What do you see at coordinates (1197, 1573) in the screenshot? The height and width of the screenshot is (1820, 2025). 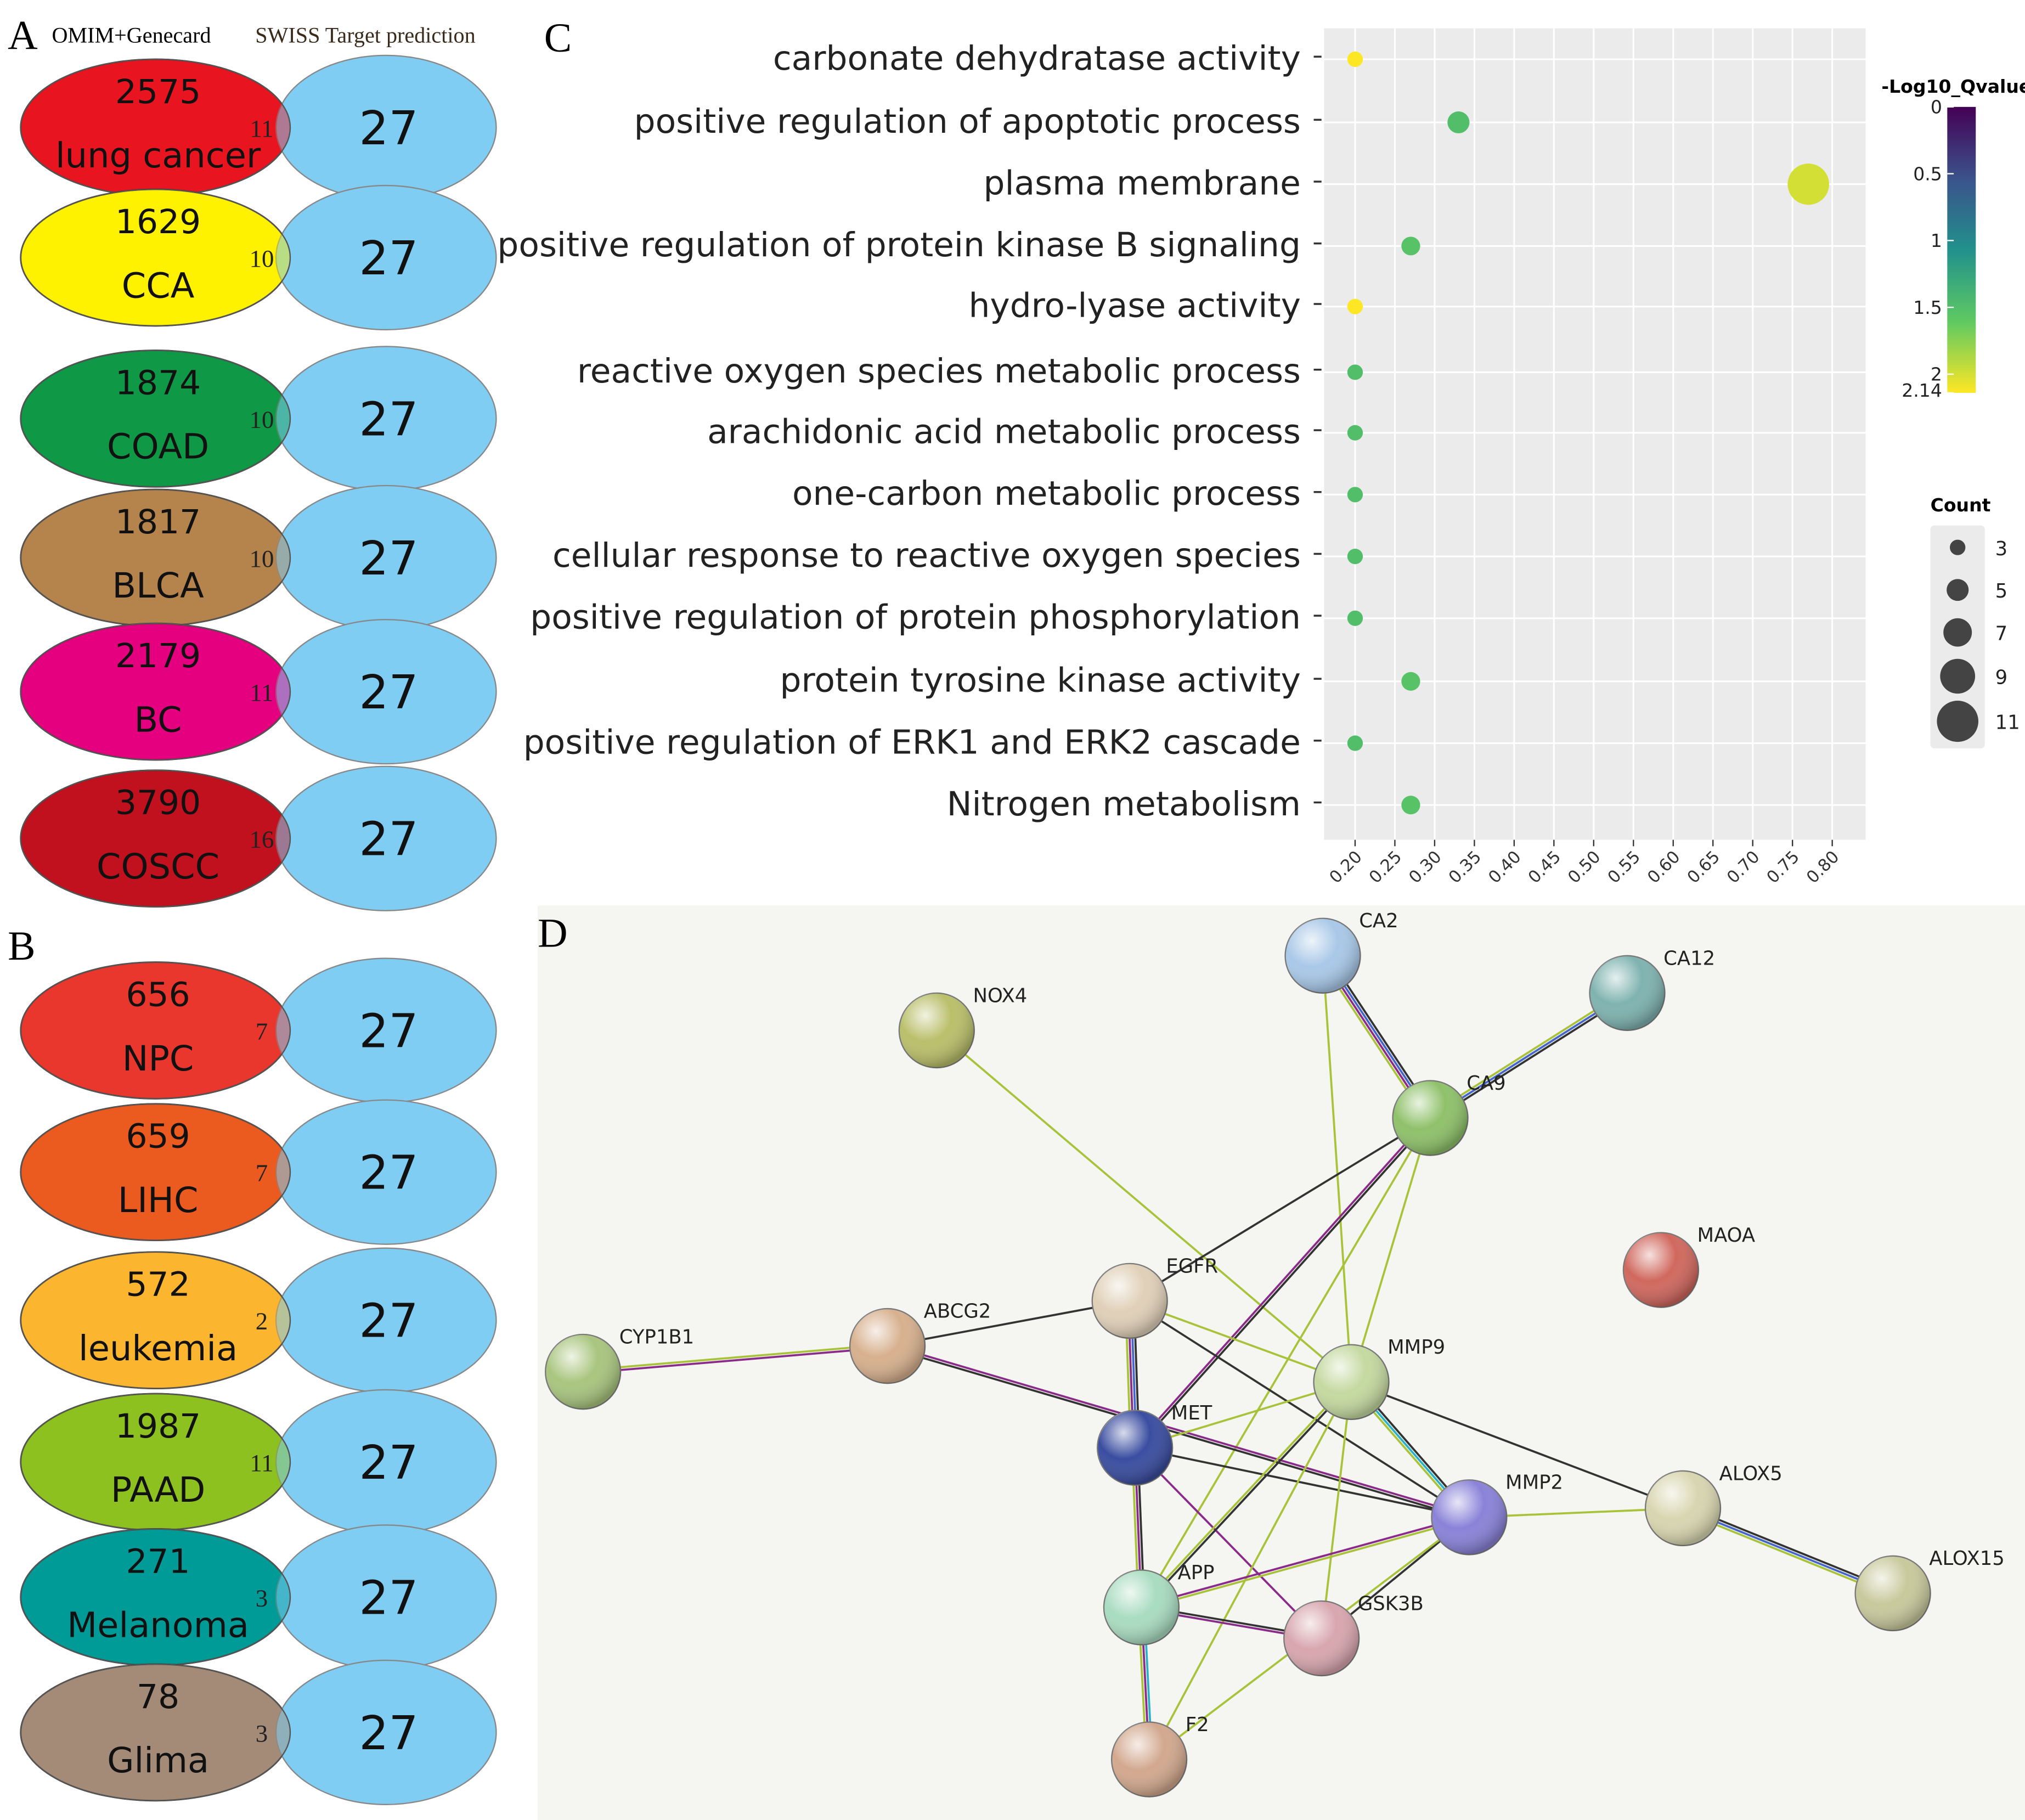 I see `node-label: APP` at bounding box center [1197, 1573].